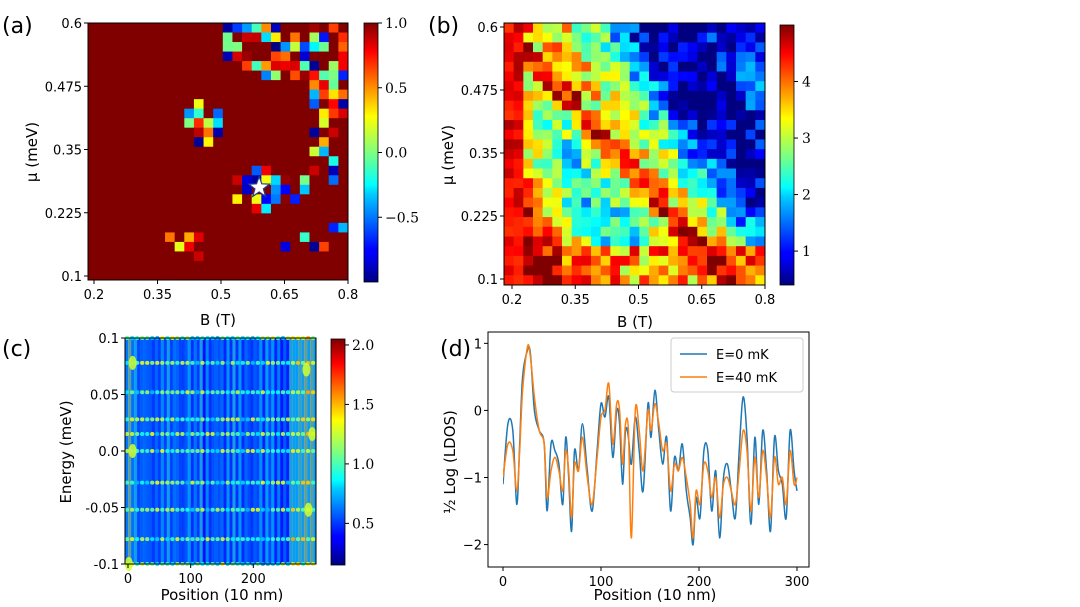 The image size is (1080, 607). What do you see at coordinates (787, 155) in the screenshot?
I see `panel-b-colorbar-frame` at bounding box center [787, 155].